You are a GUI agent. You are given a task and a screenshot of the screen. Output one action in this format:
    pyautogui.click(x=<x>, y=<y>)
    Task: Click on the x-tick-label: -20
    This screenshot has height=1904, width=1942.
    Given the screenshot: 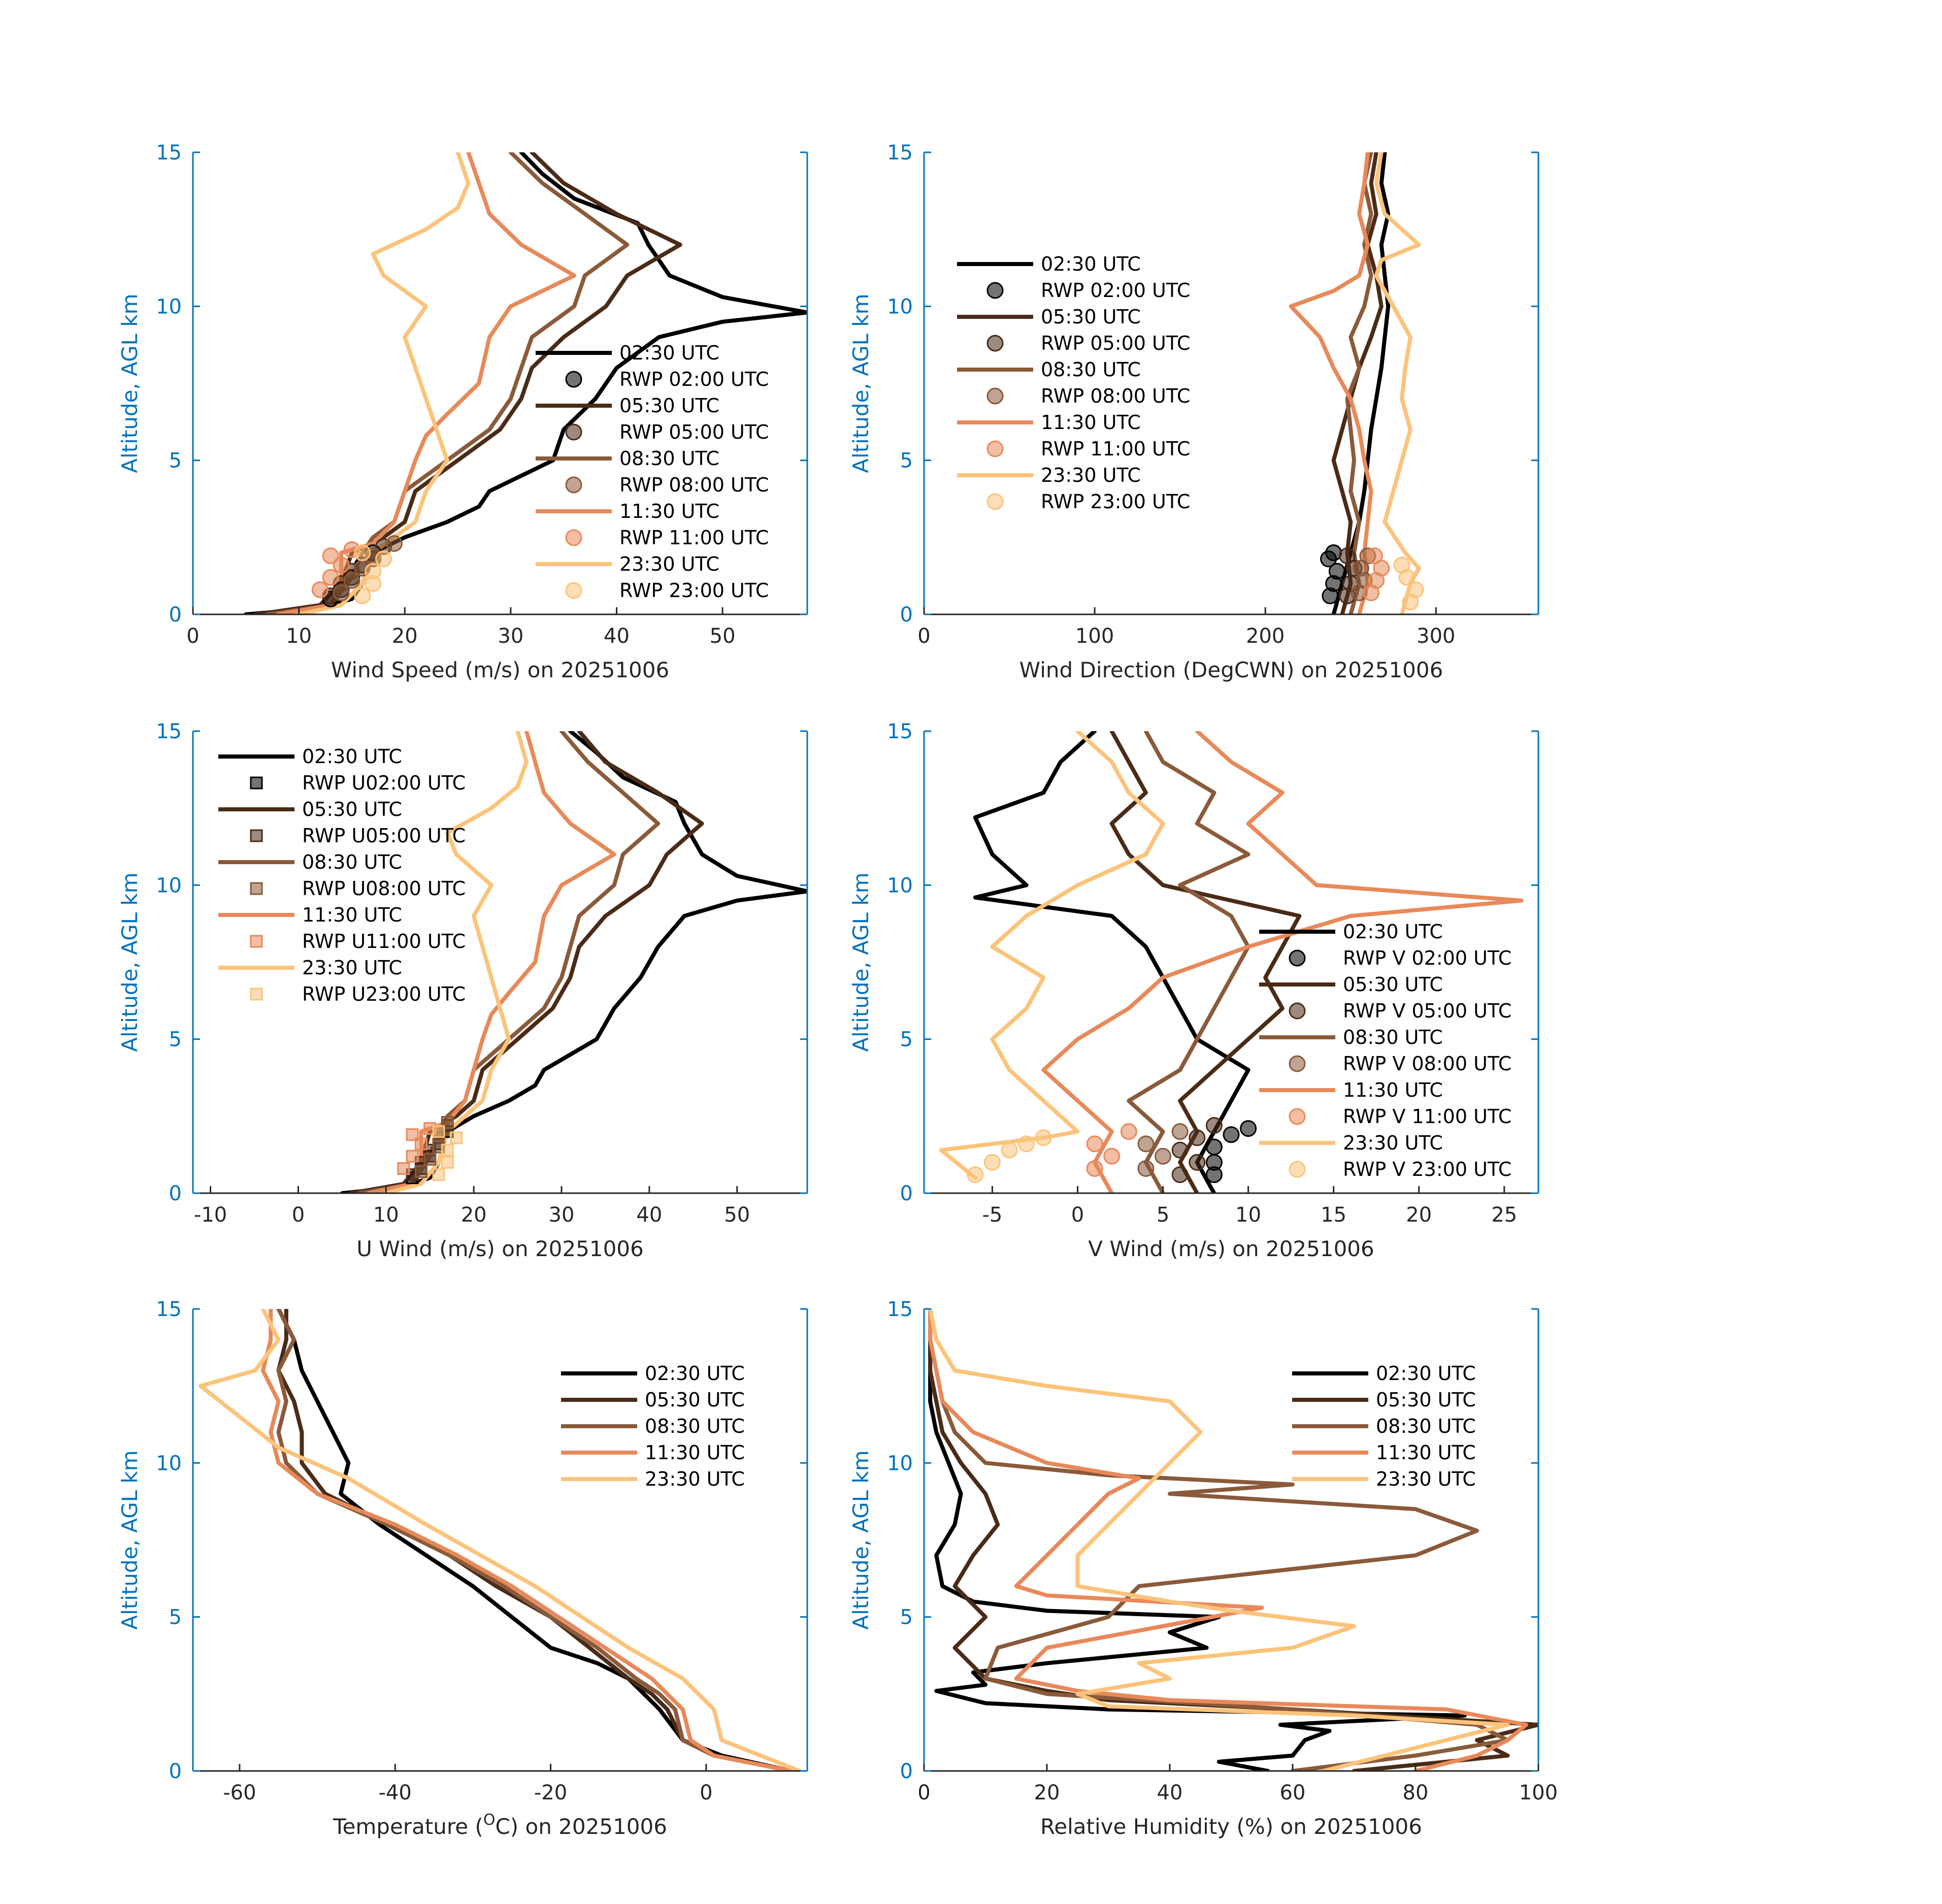 What is the action you would take?
    pyautogui.click(x=550, y=1793)
    